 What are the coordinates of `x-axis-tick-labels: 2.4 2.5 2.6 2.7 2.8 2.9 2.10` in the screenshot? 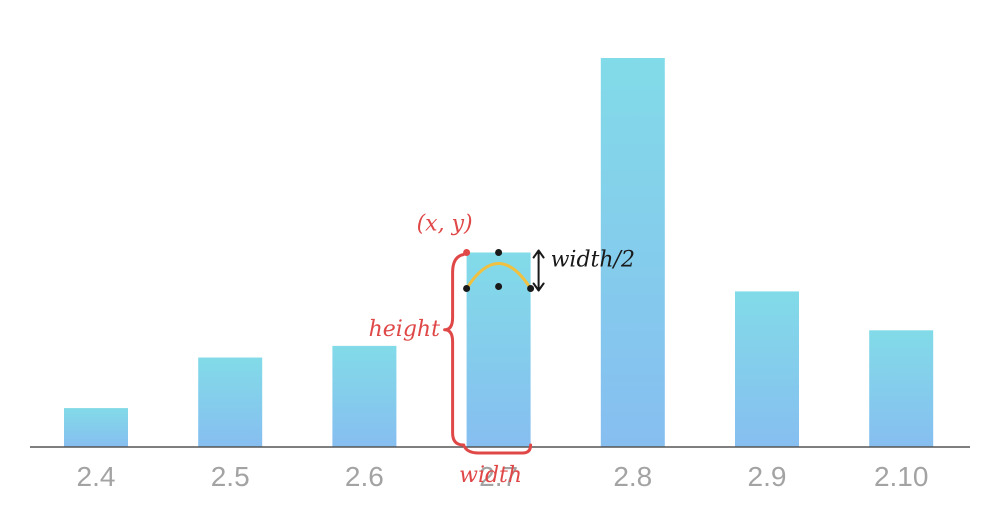 It's located at (503, 476).